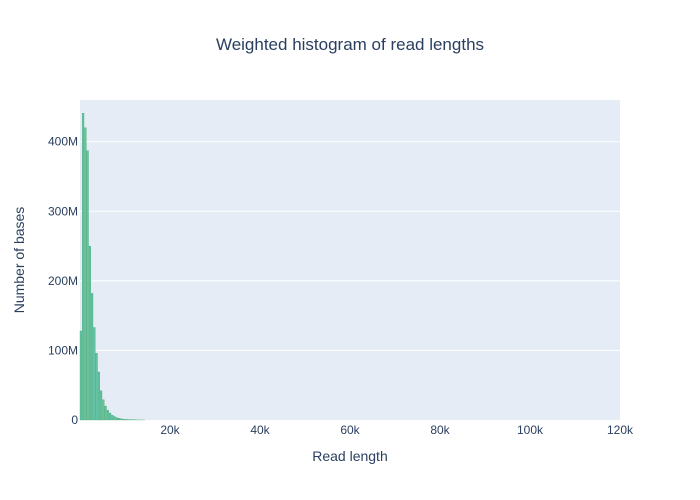  I want to click on x-axis-ticks: 20k 40k 60k 80k 100k 120k, so click(397, 430).